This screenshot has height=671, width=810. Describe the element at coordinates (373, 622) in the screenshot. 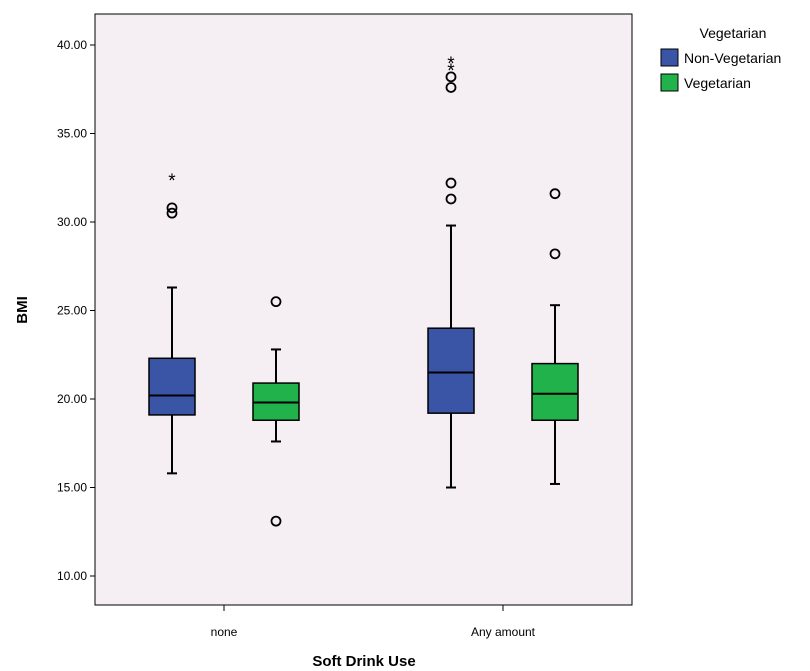

I see `x-axis: none Any amount` at that location.